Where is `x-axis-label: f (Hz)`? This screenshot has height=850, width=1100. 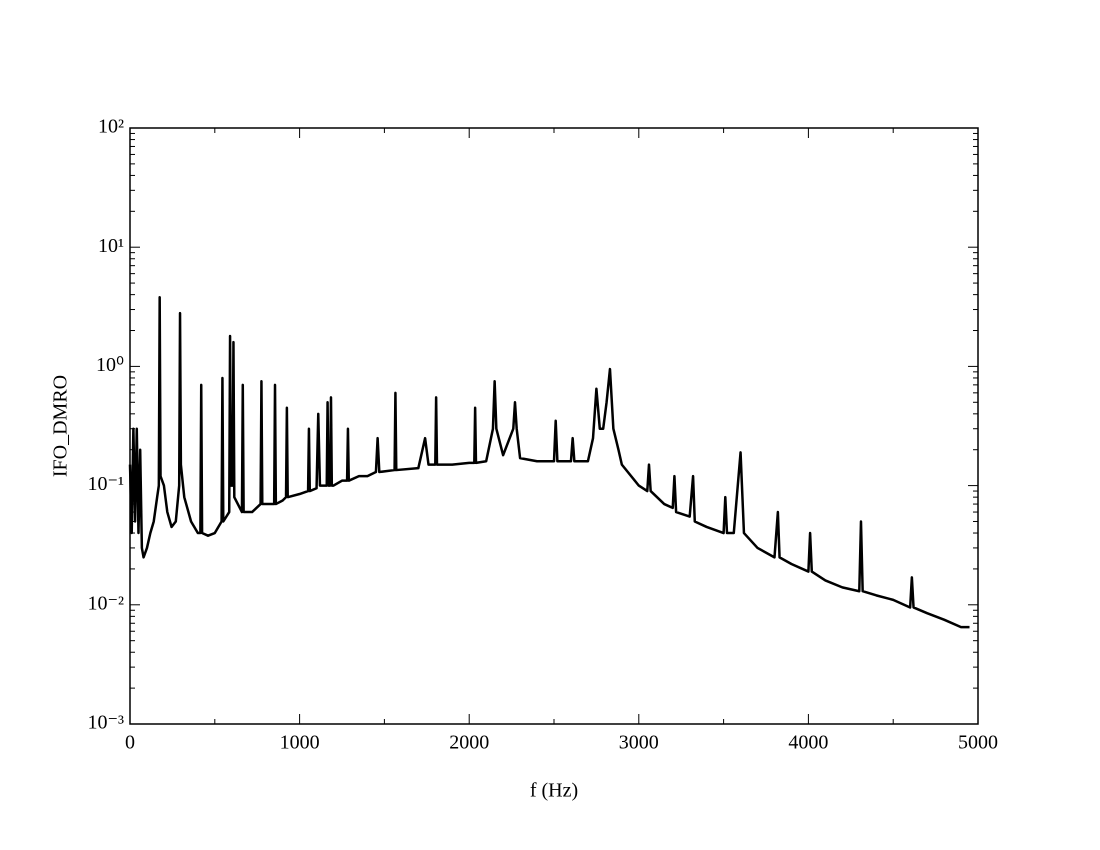
x-axis-label: f (Hz) is located at coordinates (554, 791).